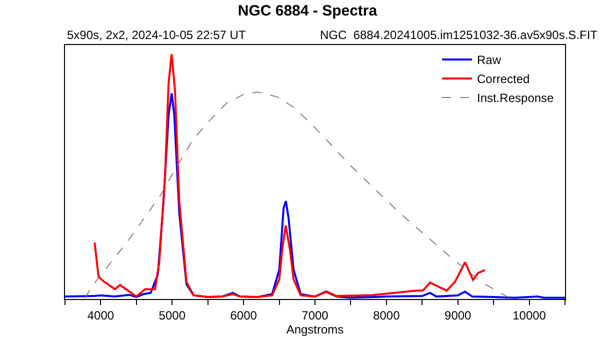  What do you see at coordinates (100, 315) in the screenshot?
I see `x-tick-label: 4000` at bounding box center [100, 315].